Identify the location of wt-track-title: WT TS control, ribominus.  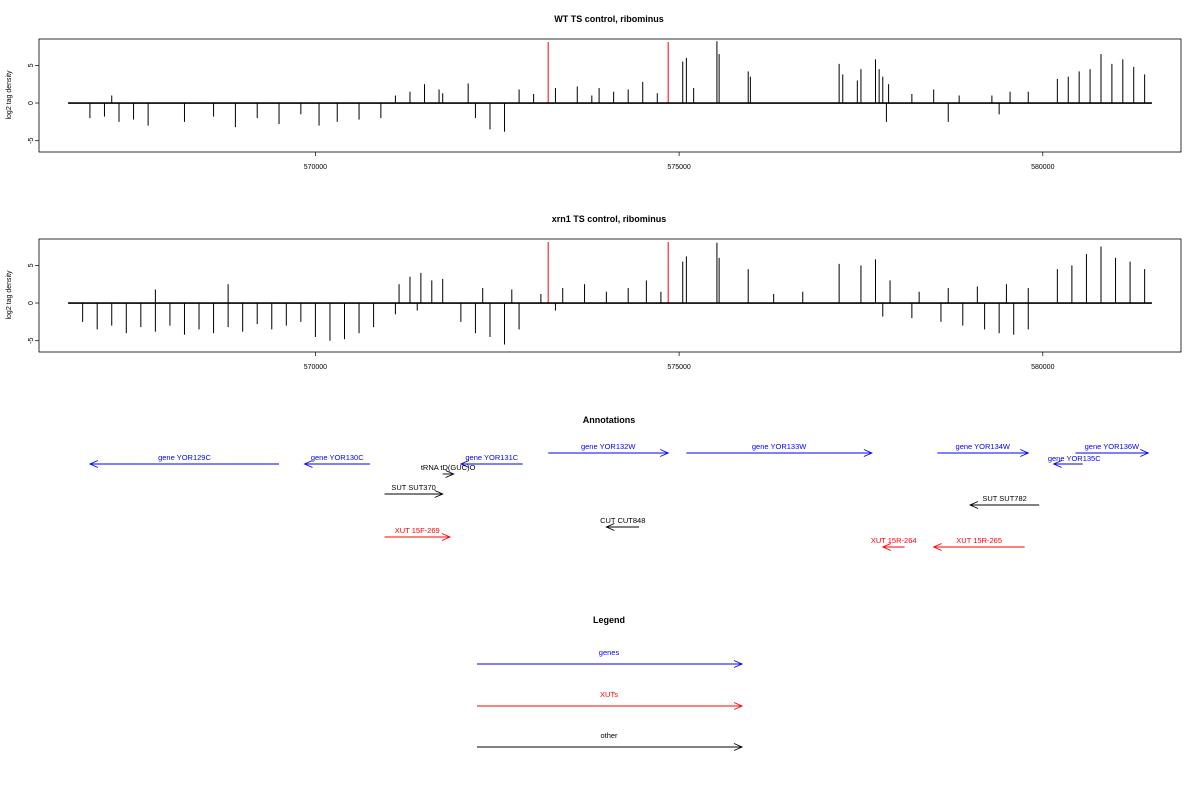
(609, 19).